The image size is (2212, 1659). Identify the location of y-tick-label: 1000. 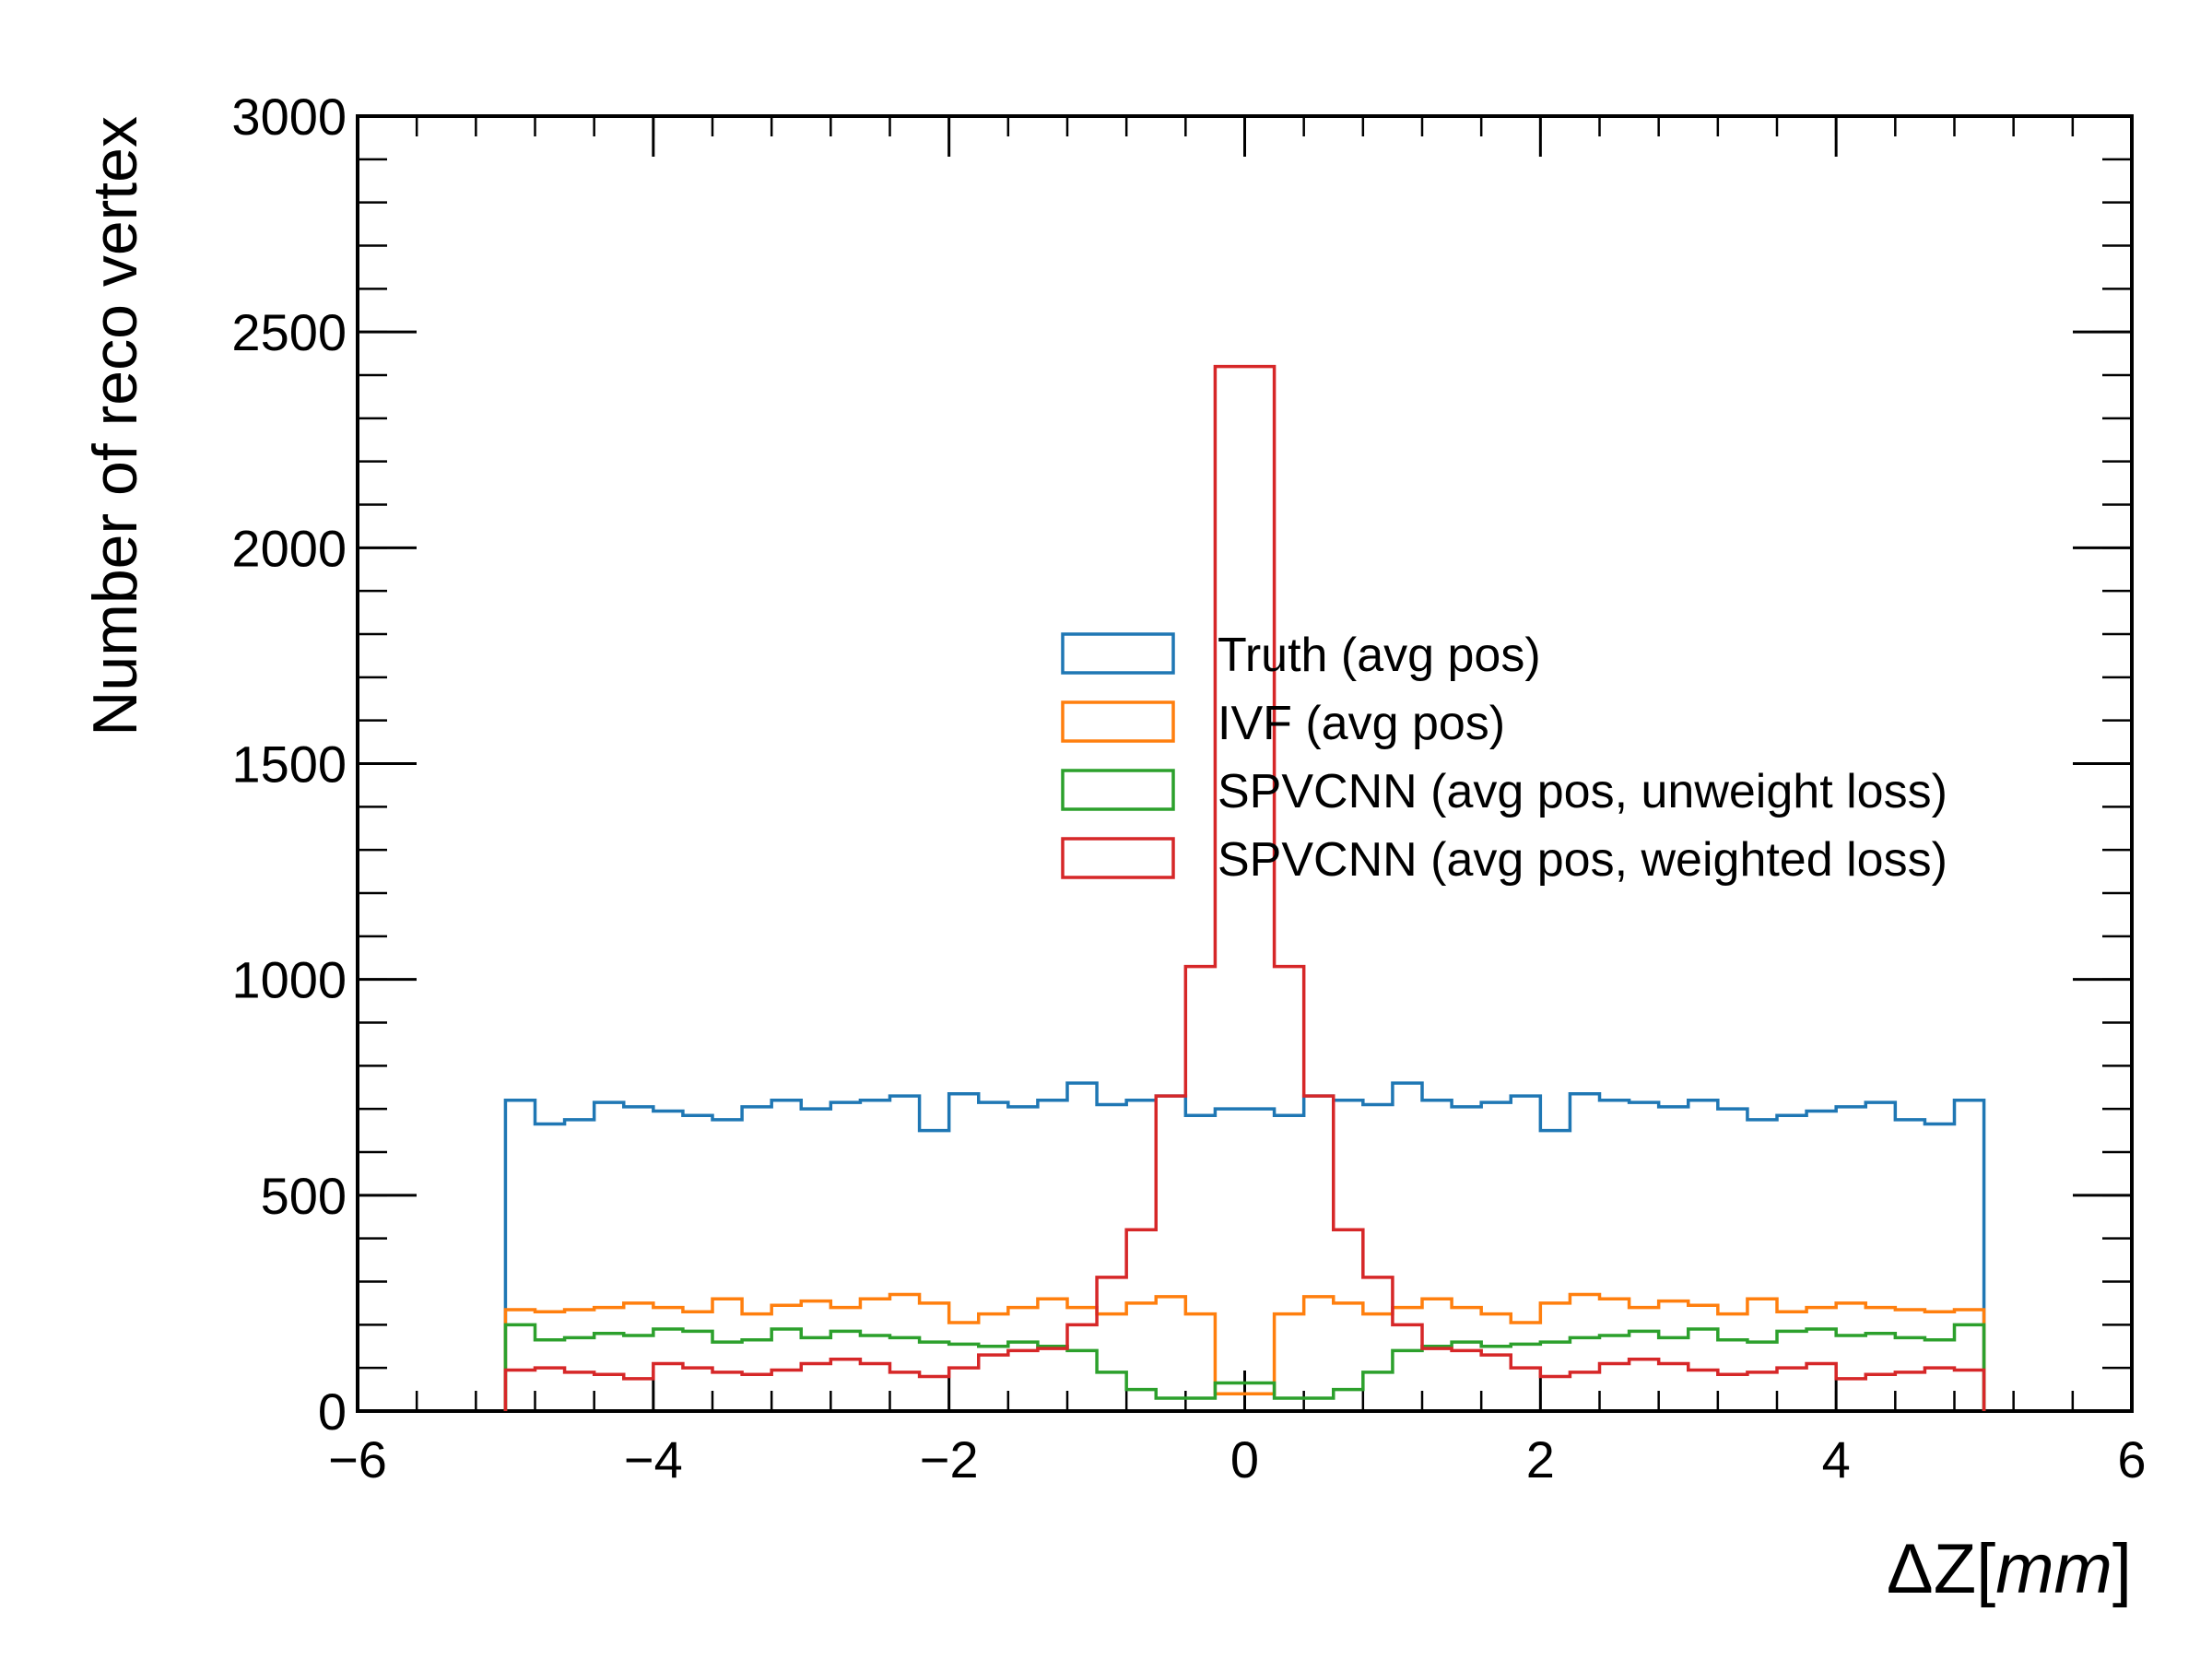
(289, 980).